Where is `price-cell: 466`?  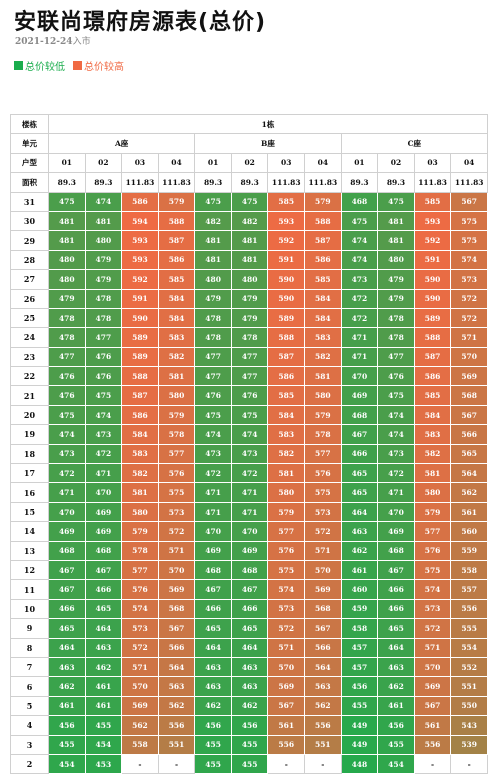
price-cell: 466 is located at coordinates (103, 589).